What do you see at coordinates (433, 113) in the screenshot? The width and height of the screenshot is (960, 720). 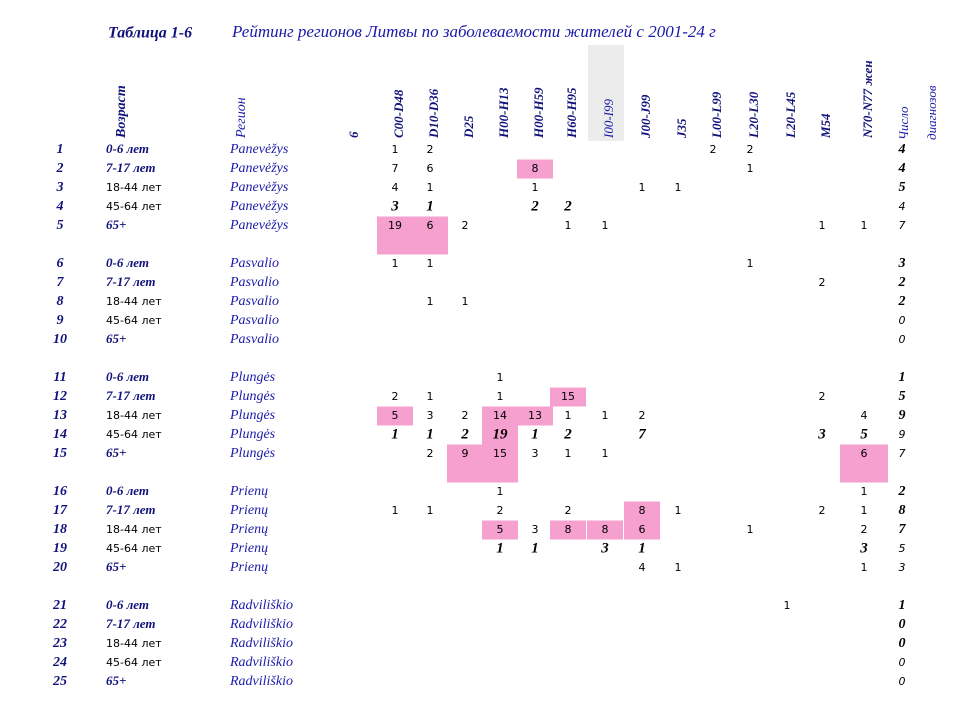 I see `column-header: D10-D36` at bounding box center [433, 113].